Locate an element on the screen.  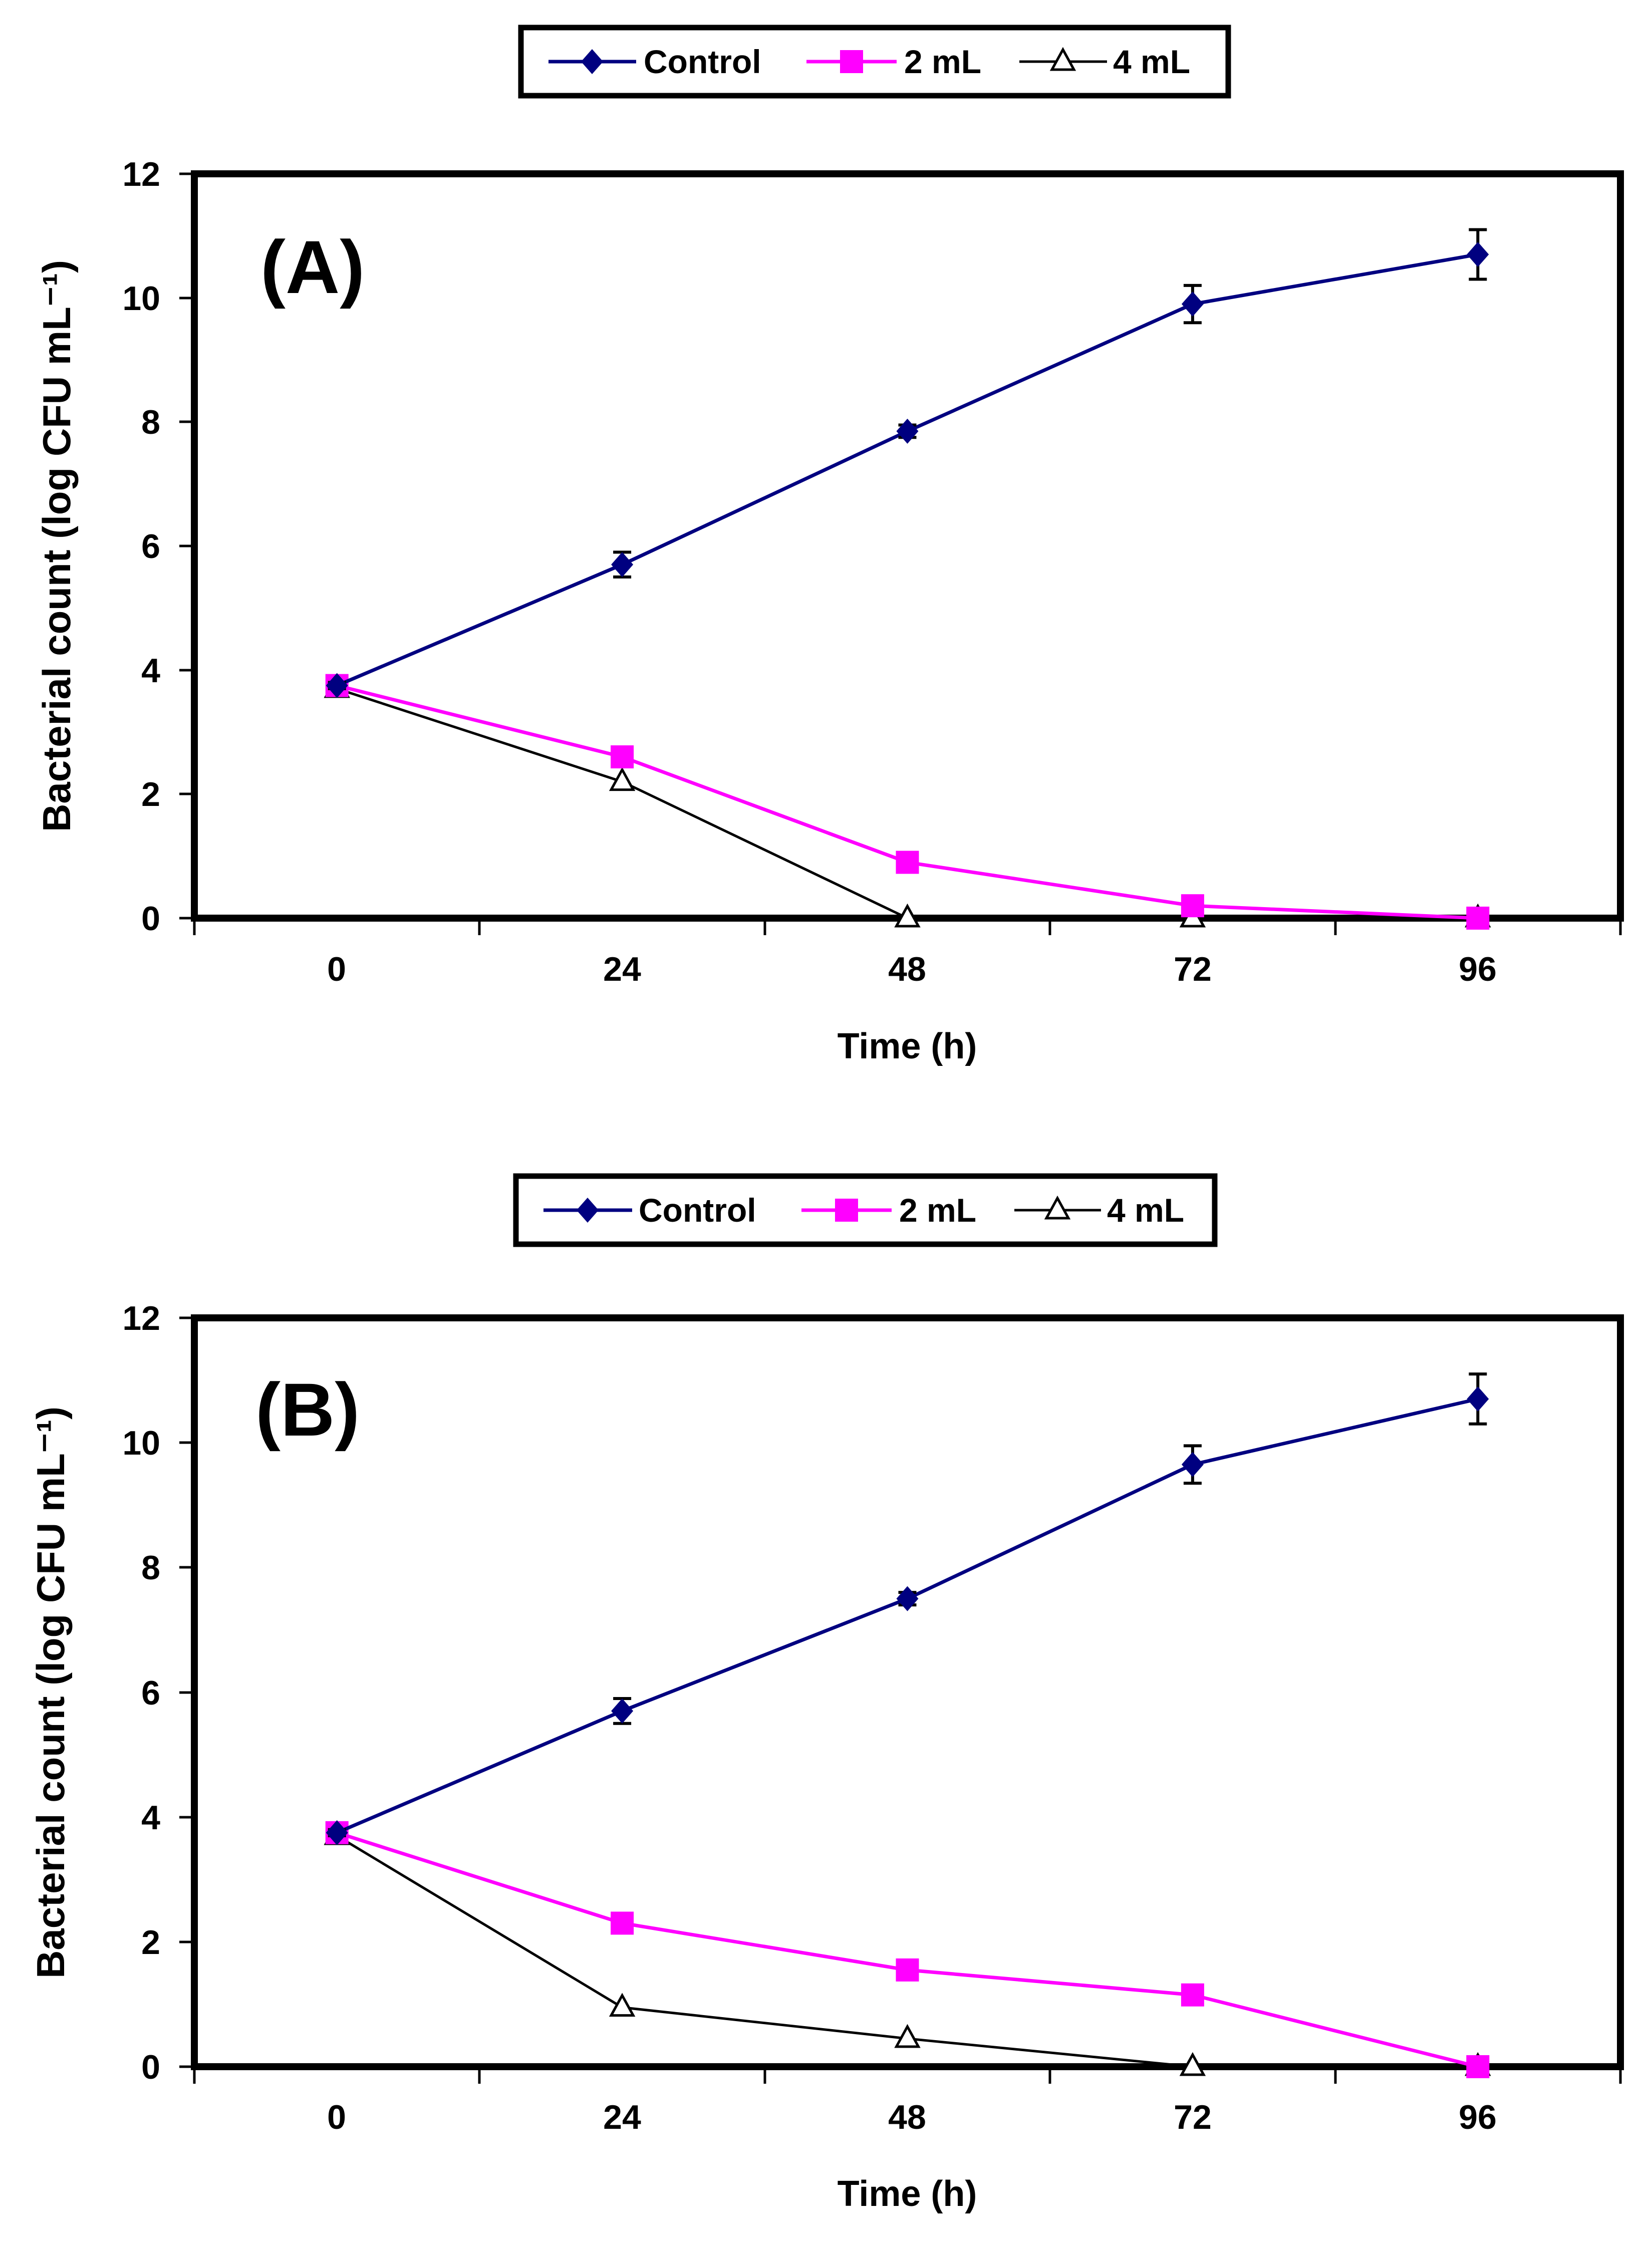
y-ticks-b is located at coordinates (186, 1692).